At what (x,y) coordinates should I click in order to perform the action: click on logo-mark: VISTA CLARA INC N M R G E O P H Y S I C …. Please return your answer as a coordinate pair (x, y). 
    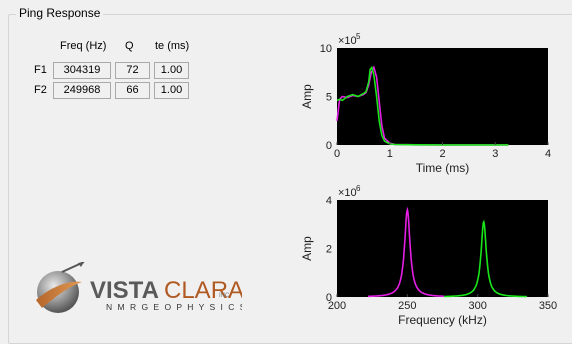
    Looking at the image, I should click on (140, 287).